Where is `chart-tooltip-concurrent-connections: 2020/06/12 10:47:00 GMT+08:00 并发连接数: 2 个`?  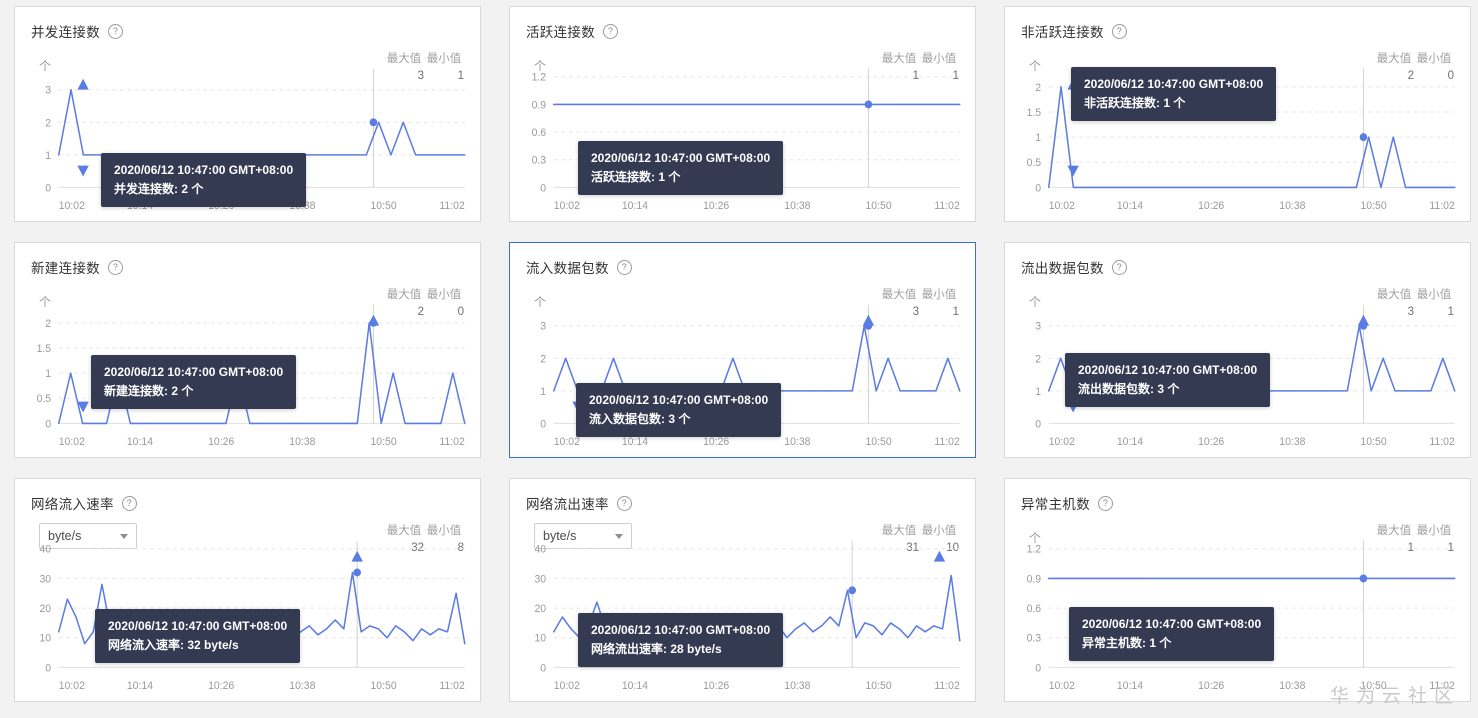 chart-tooltip-concurrent-connections: 2020/06/12 10:47:00 GMT+08:00 并发连接数: 2 个 is located at coordinates (204, 180).